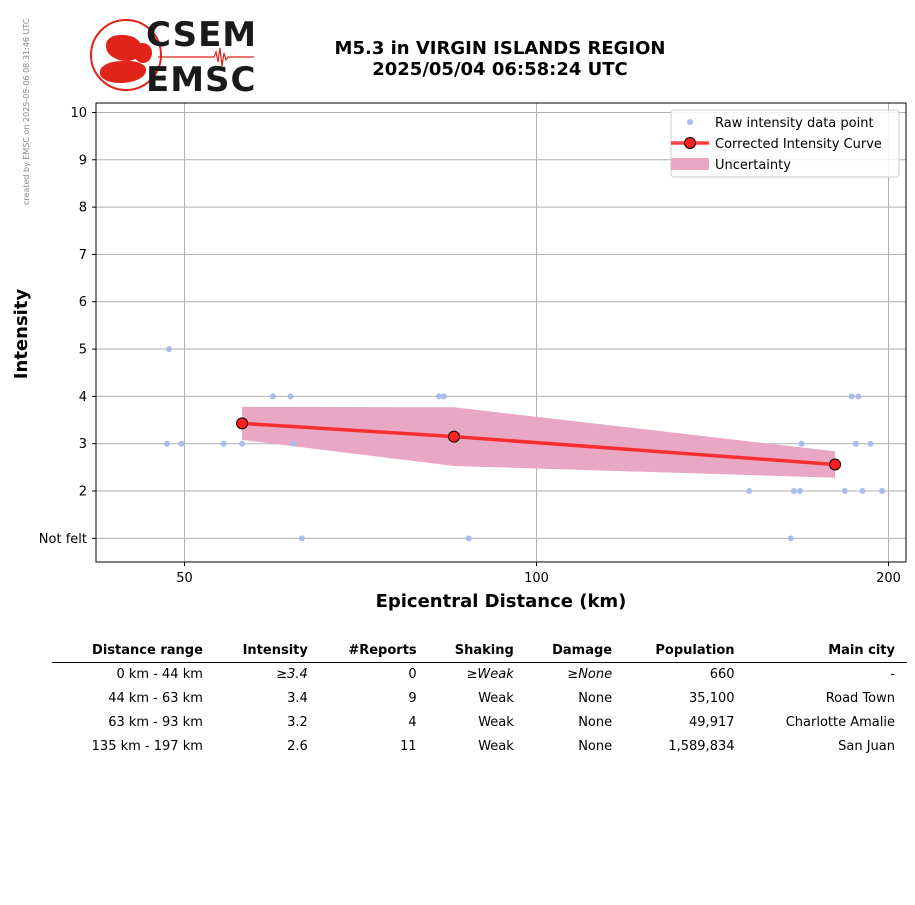  What do you see at coordinates (840, 722) in the screenshot?
I see `table-cell: Charlotte Amalie` at bounding box center [840, 722].